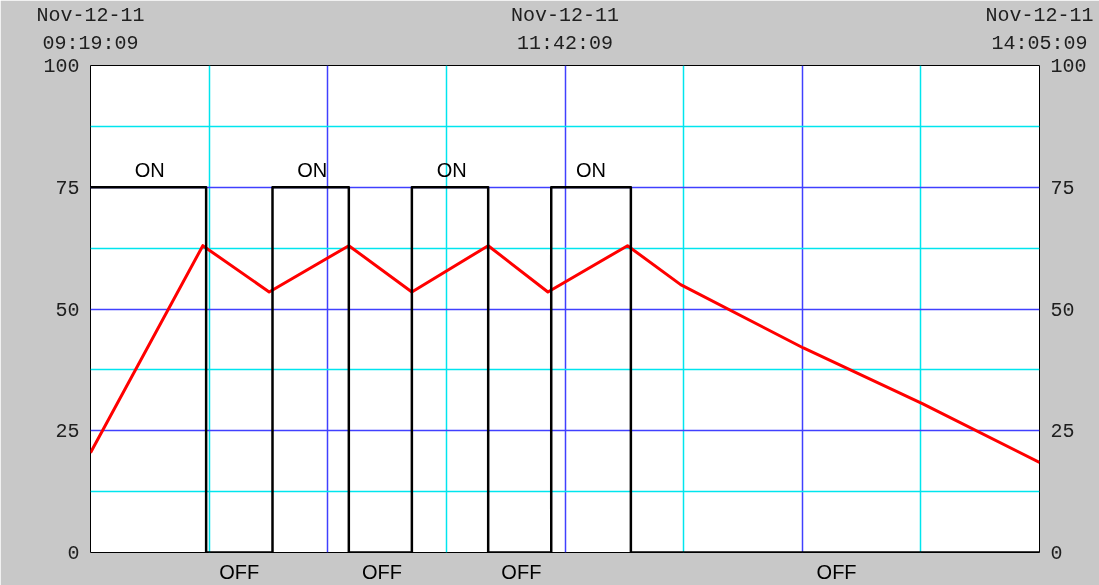 Image resolution: width=1099 pixels, height=585 pixels. Describe the element at coordinates (67, 310) in the screenshot. I see `y-tick-label: 50` at that location.